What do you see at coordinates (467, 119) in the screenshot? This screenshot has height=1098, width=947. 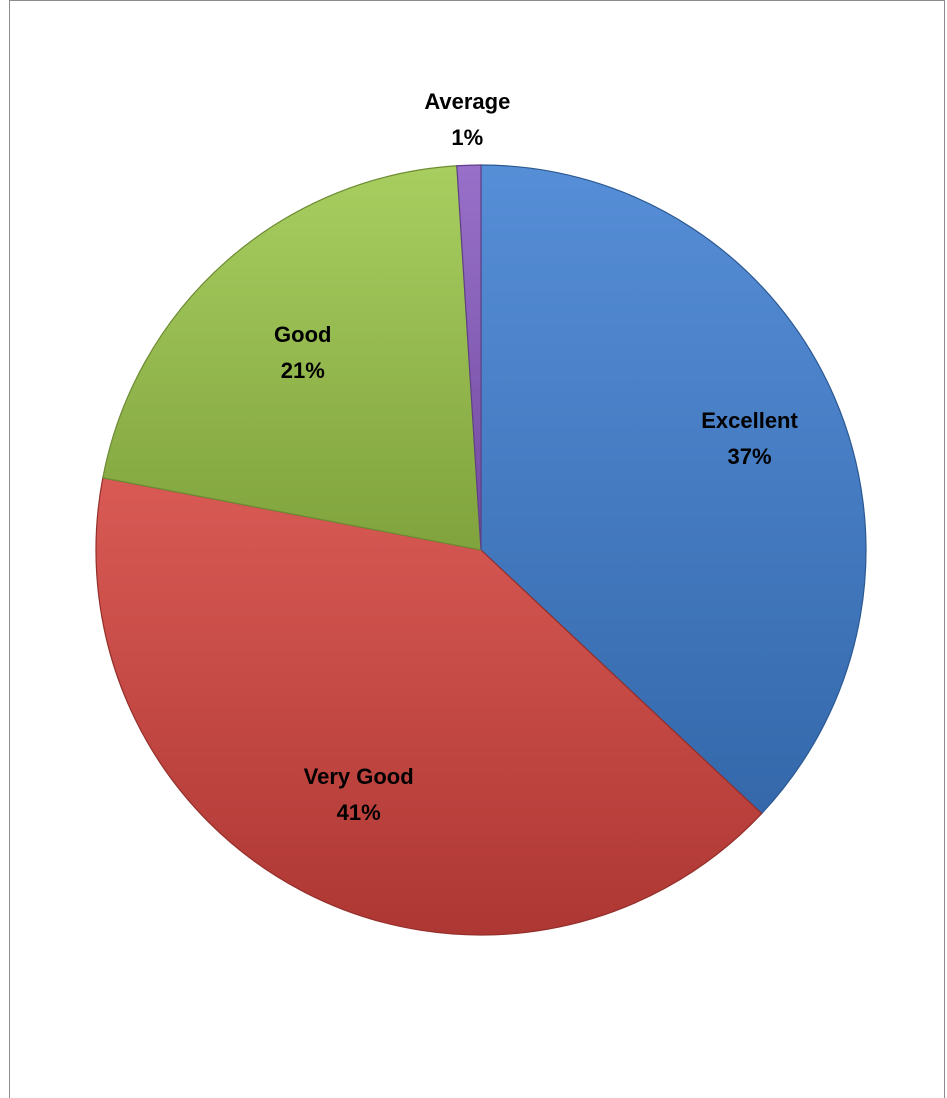 I see `data-label-average: Average 1%` at bounding box center [467, 119].